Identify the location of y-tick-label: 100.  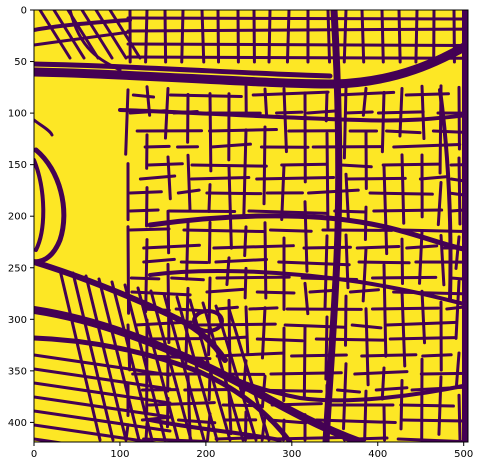
(17, 114).